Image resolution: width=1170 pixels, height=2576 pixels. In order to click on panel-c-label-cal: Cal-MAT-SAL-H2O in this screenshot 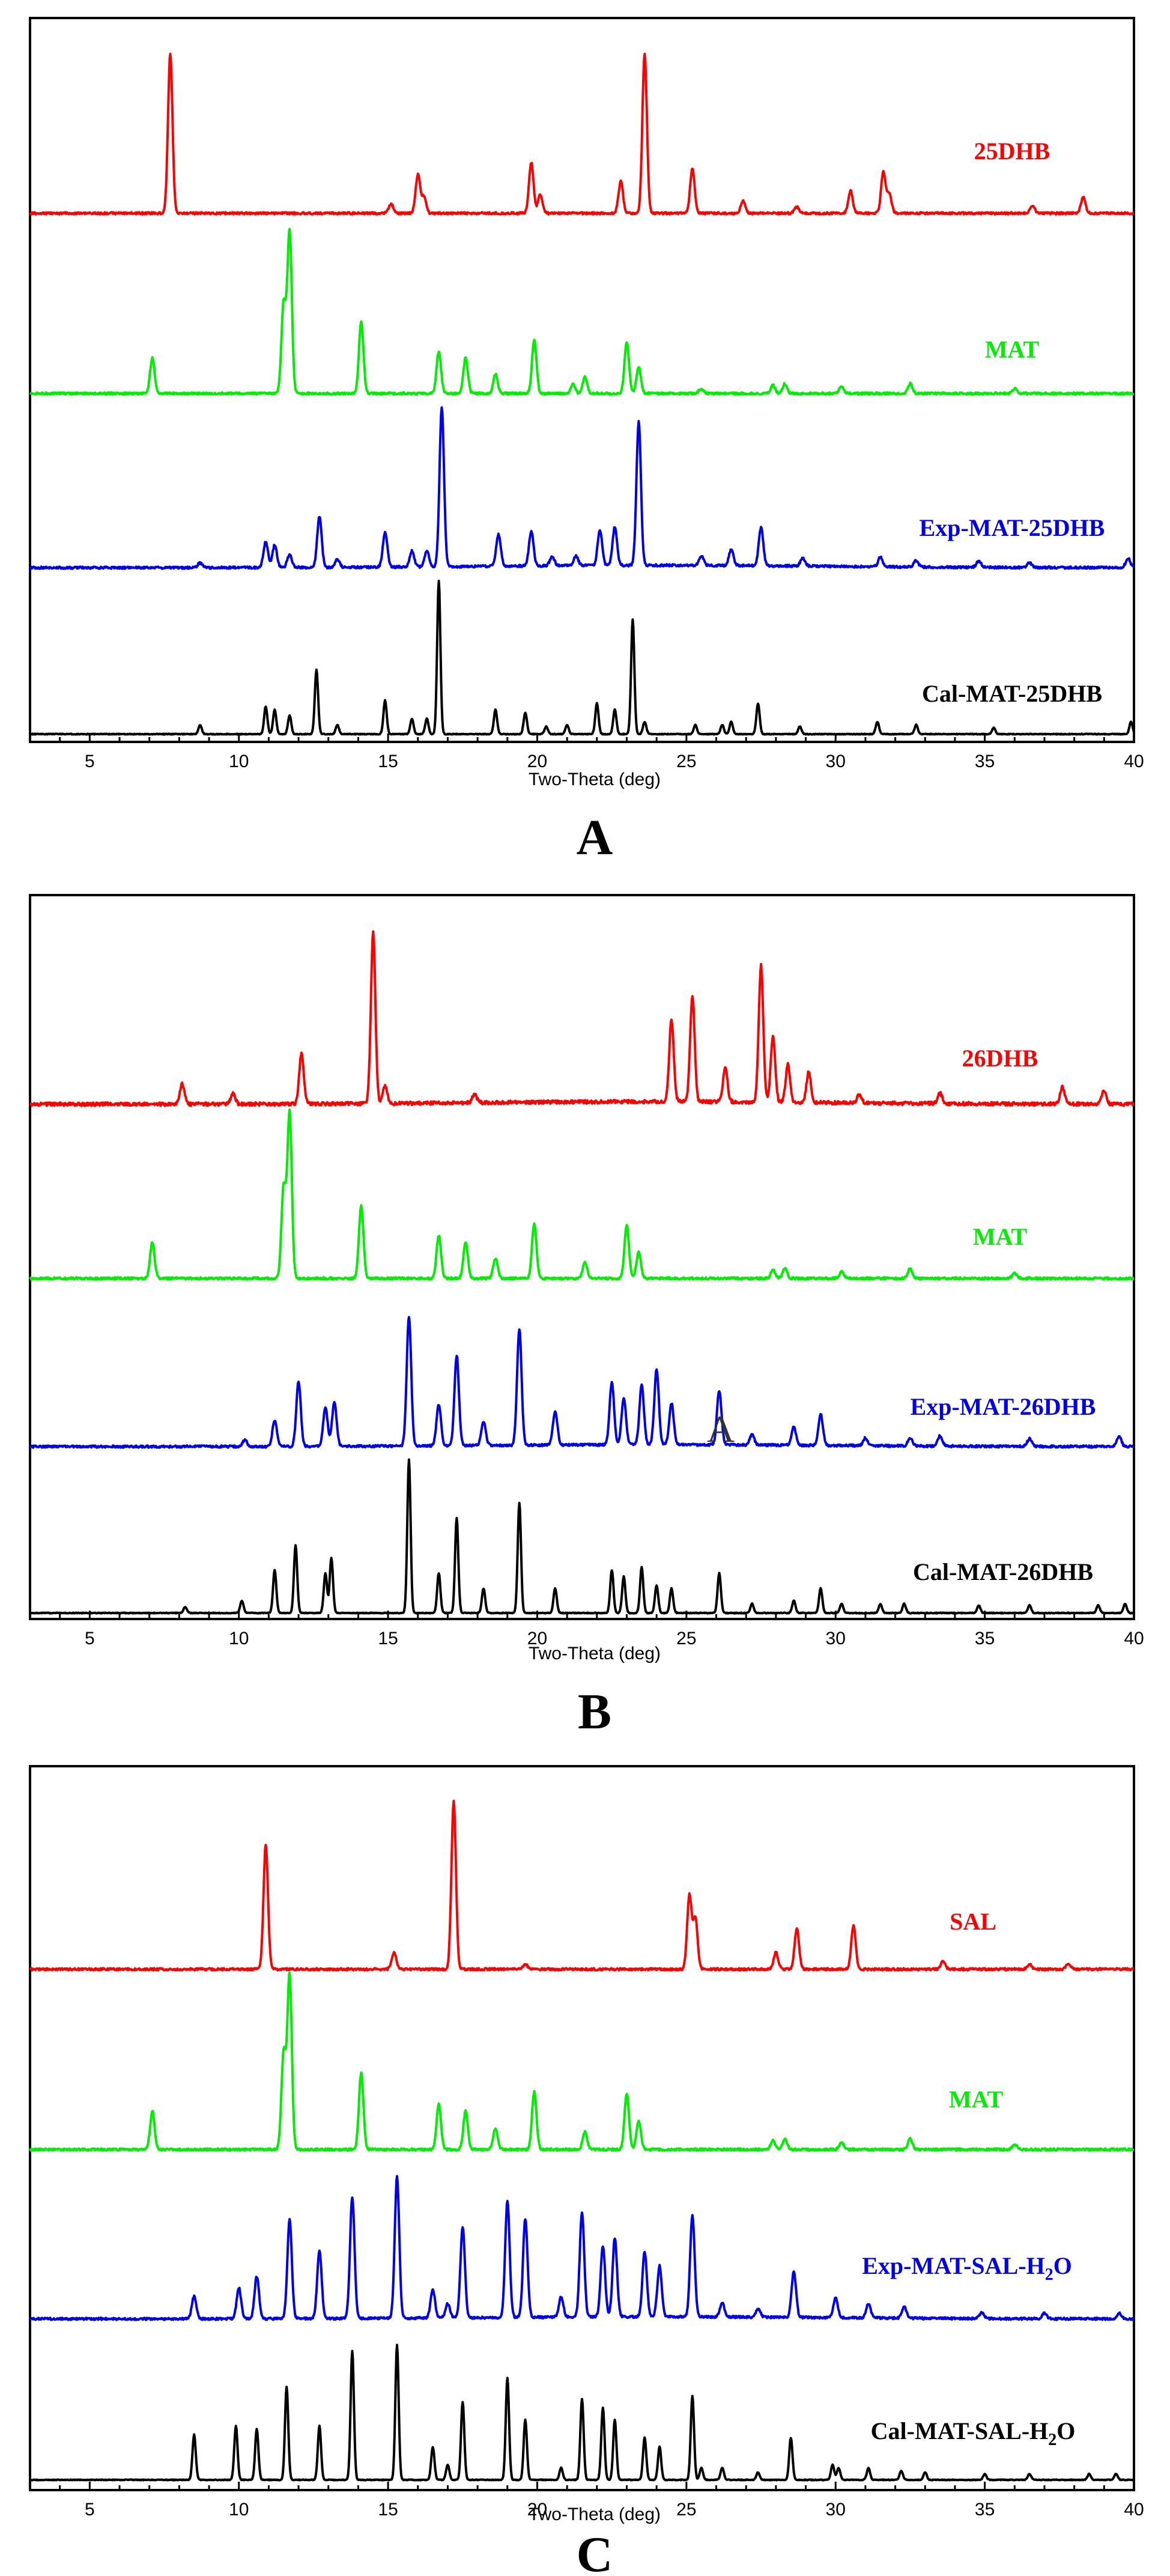, I will do `click(973, 2433)`.